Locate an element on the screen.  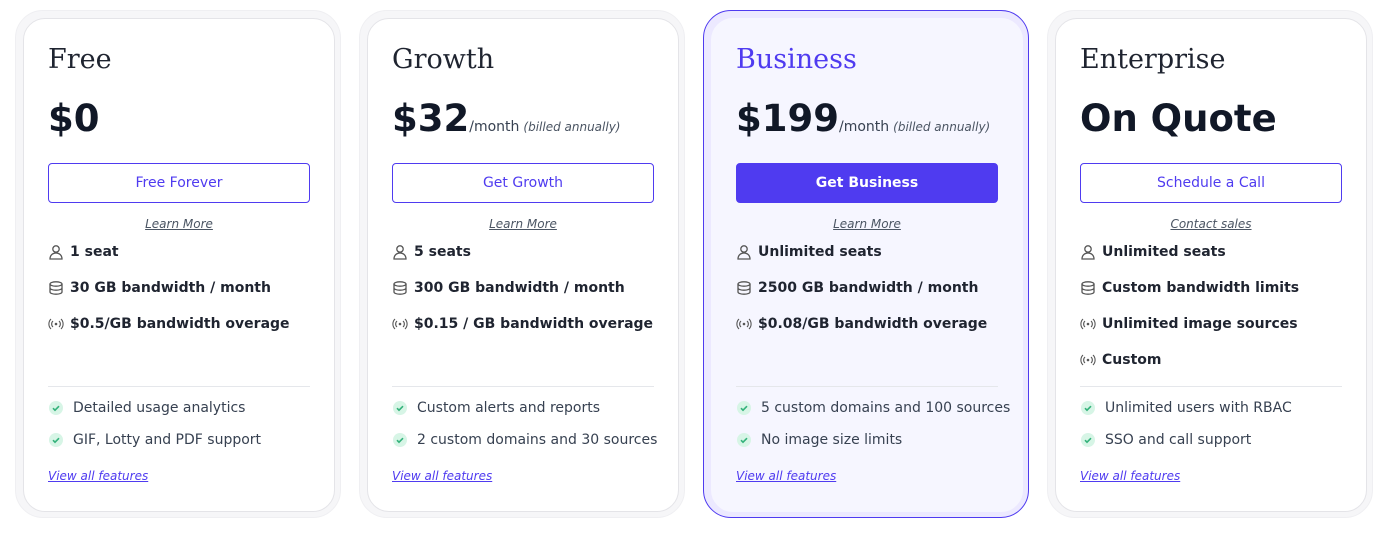
plan-price: $199/month (billed annually) is located at coordinates (863, 118).